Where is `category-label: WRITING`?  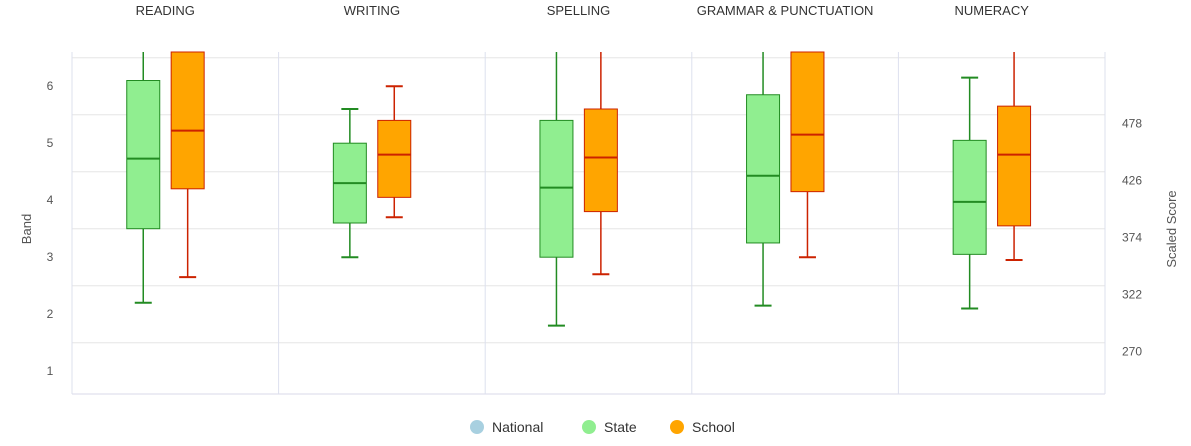
category-label: WRITING is located at coordinates (372, 10).